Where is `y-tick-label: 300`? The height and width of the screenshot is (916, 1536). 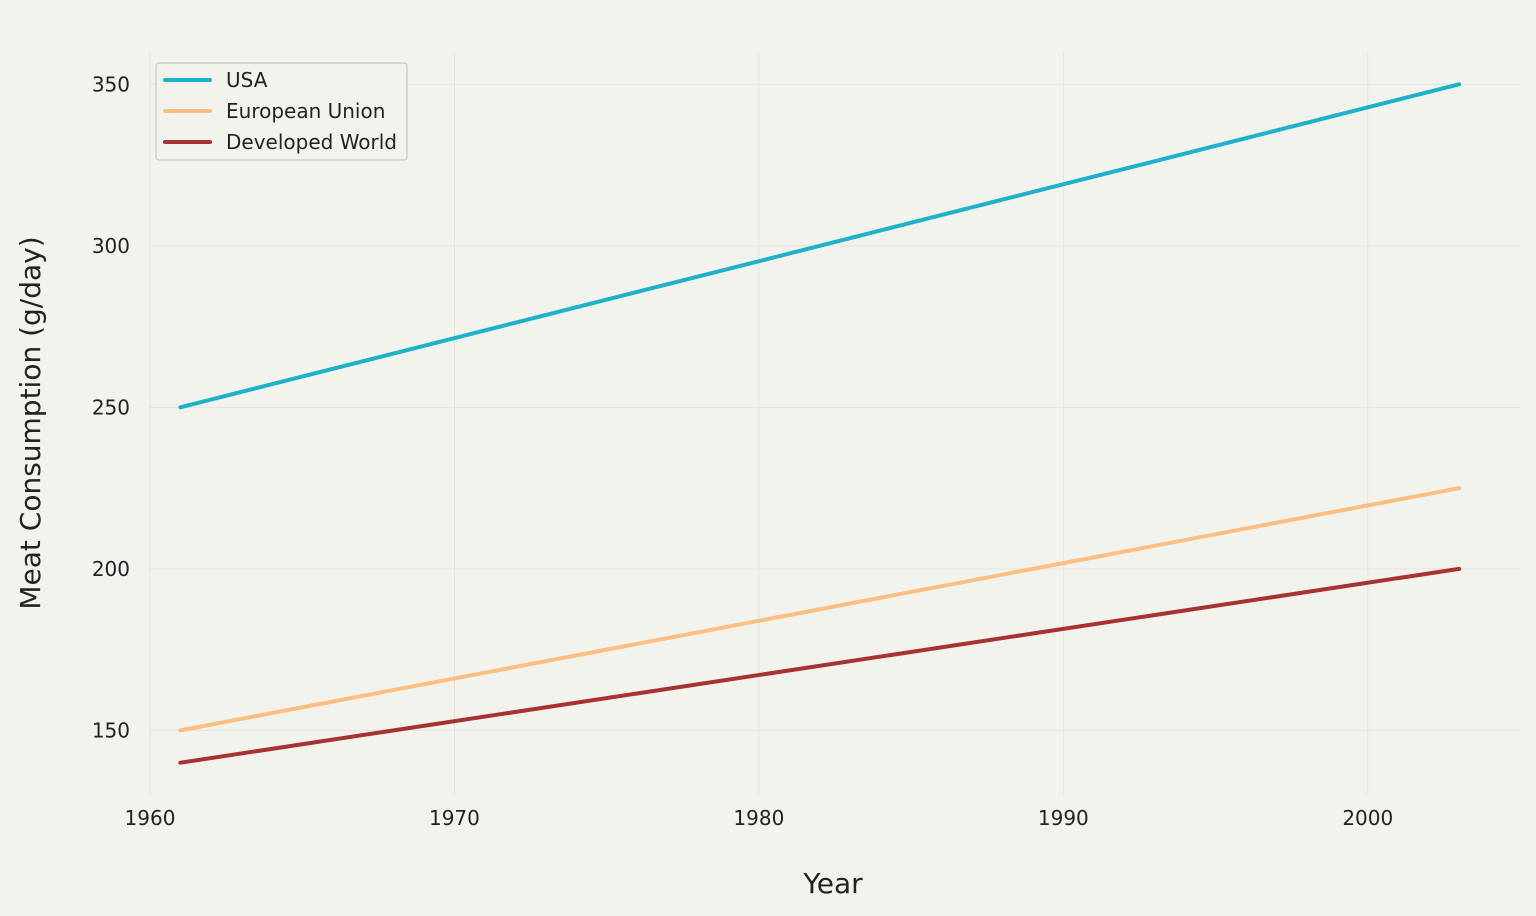 y-tick-label: 300 is located at coordinates (111, 246).